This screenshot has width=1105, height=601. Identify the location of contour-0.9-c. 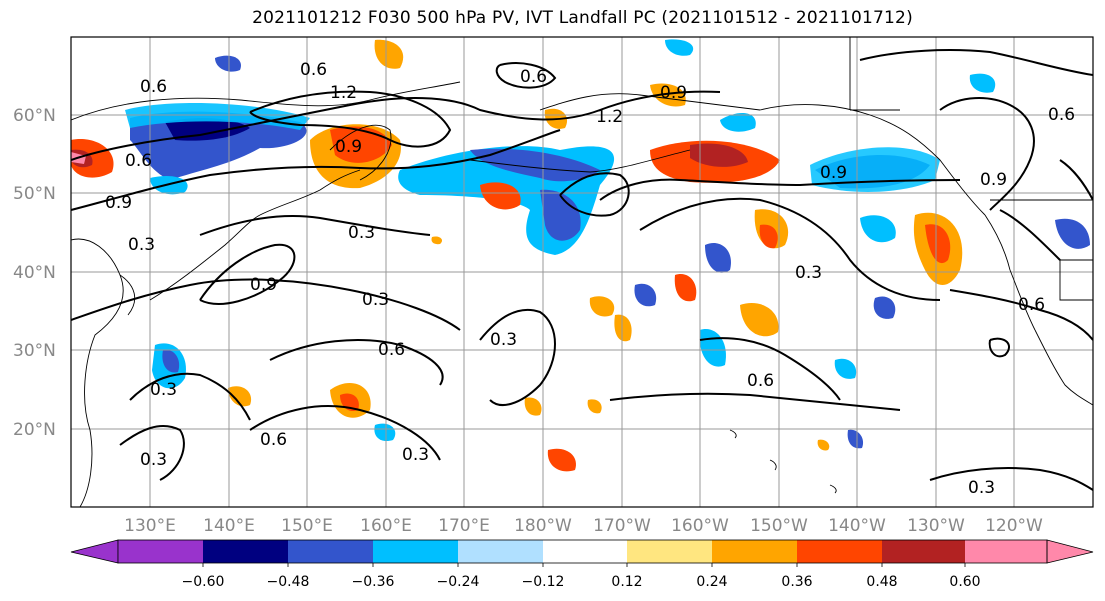
(780, 189).